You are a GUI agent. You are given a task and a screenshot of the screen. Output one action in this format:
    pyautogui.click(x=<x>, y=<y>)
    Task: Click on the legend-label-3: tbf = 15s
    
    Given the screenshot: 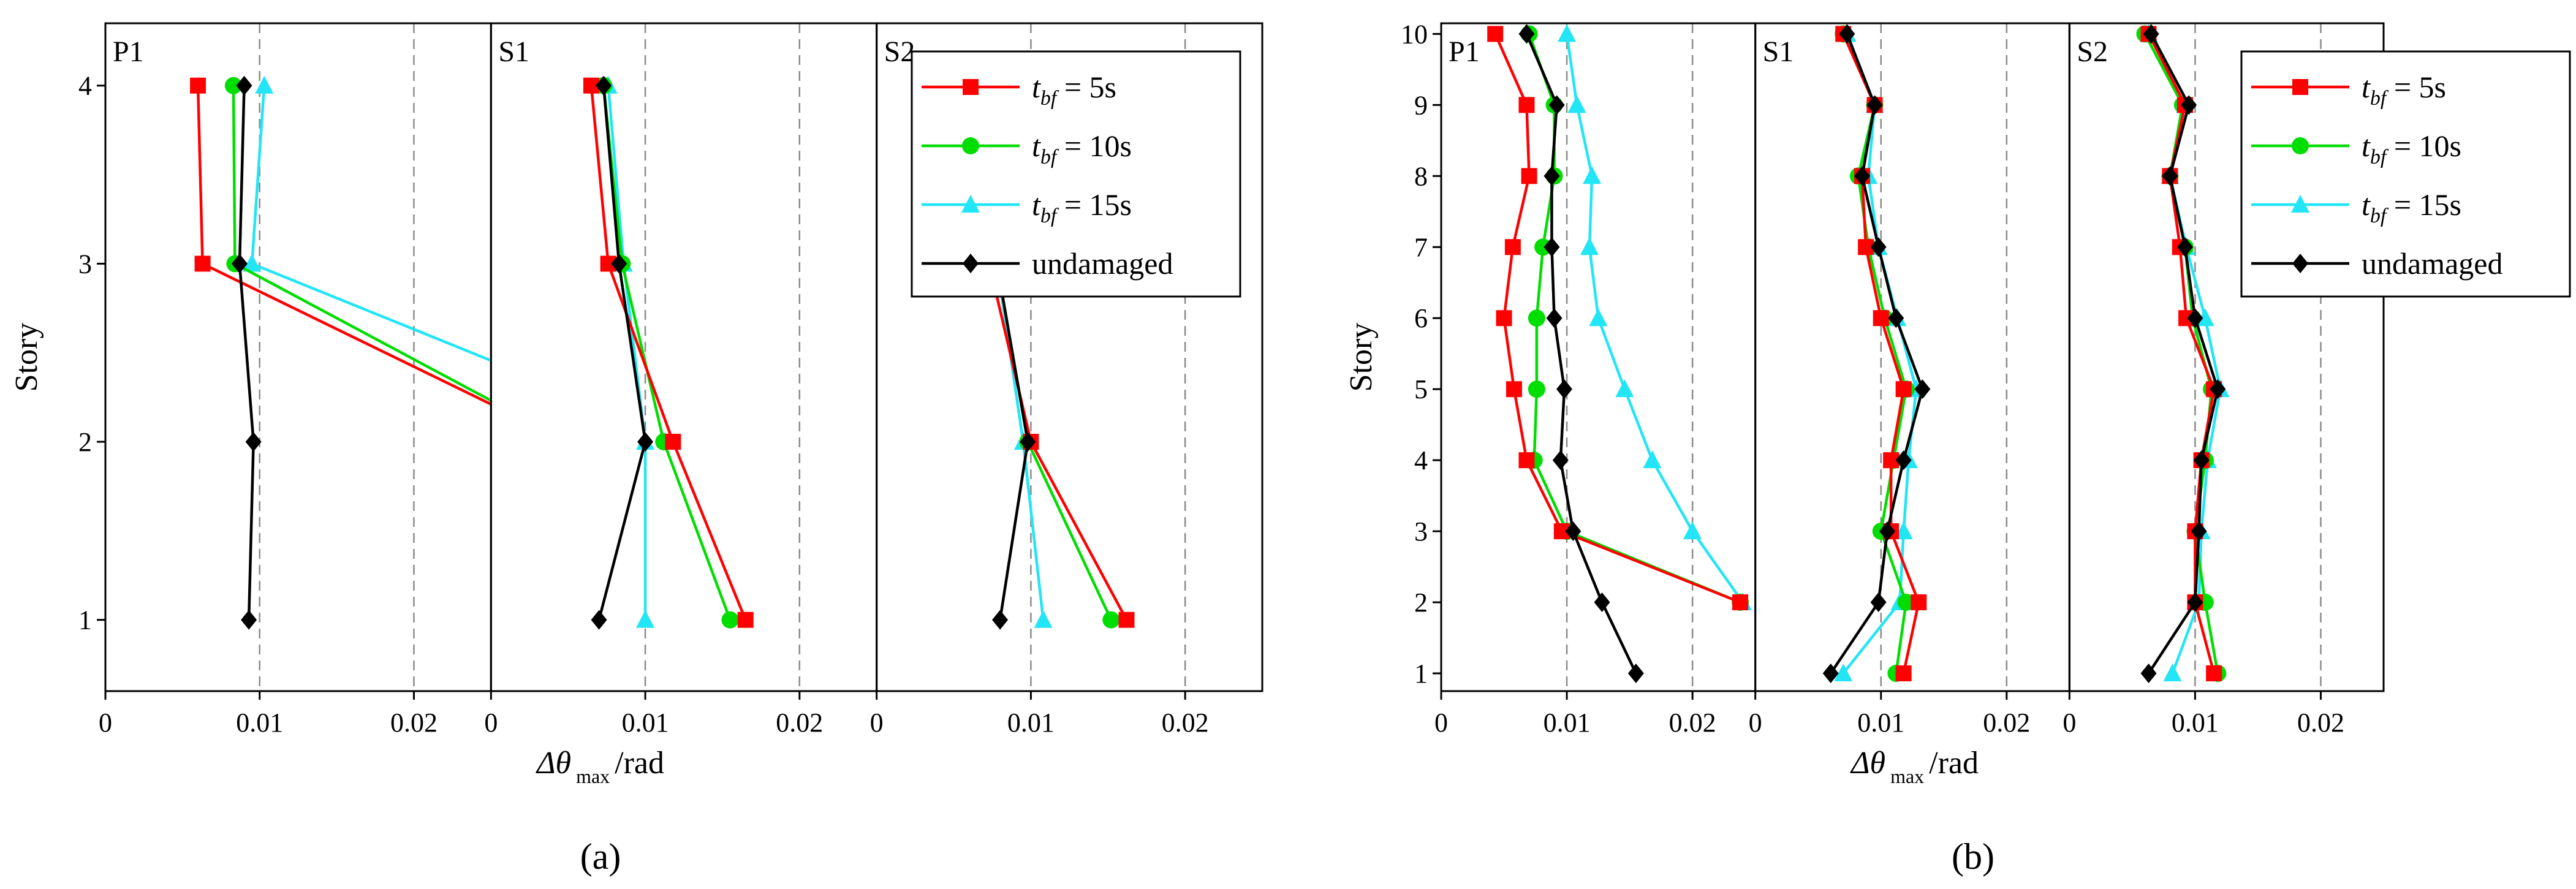 What is the action you would take?
    pyautogui.click(x=2411, y=207)
    